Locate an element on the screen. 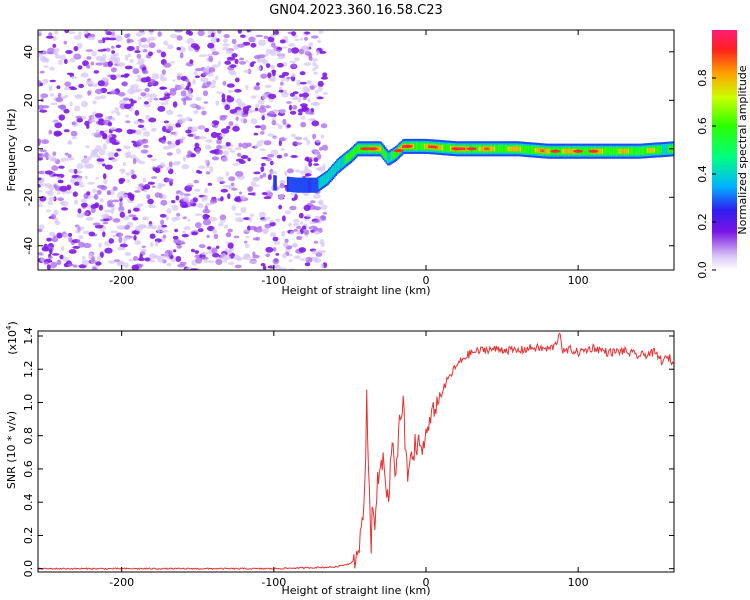  y-tick-label: 1.4 is located at coordinates (28, 336).